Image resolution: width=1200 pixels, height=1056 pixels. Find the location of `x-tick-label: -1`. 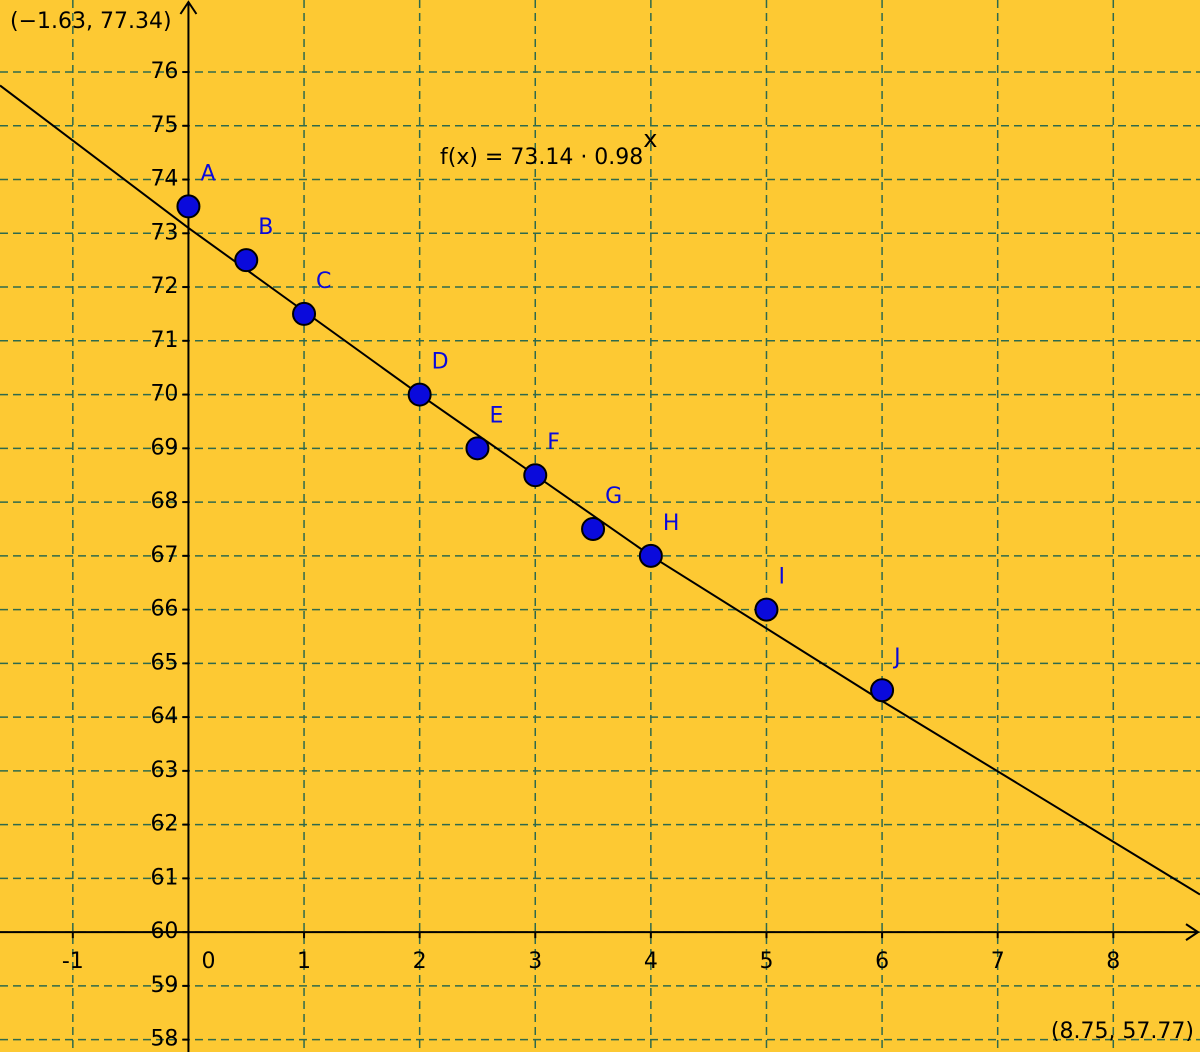

x-tick-label: -1 is located at coordinates (73, 961).